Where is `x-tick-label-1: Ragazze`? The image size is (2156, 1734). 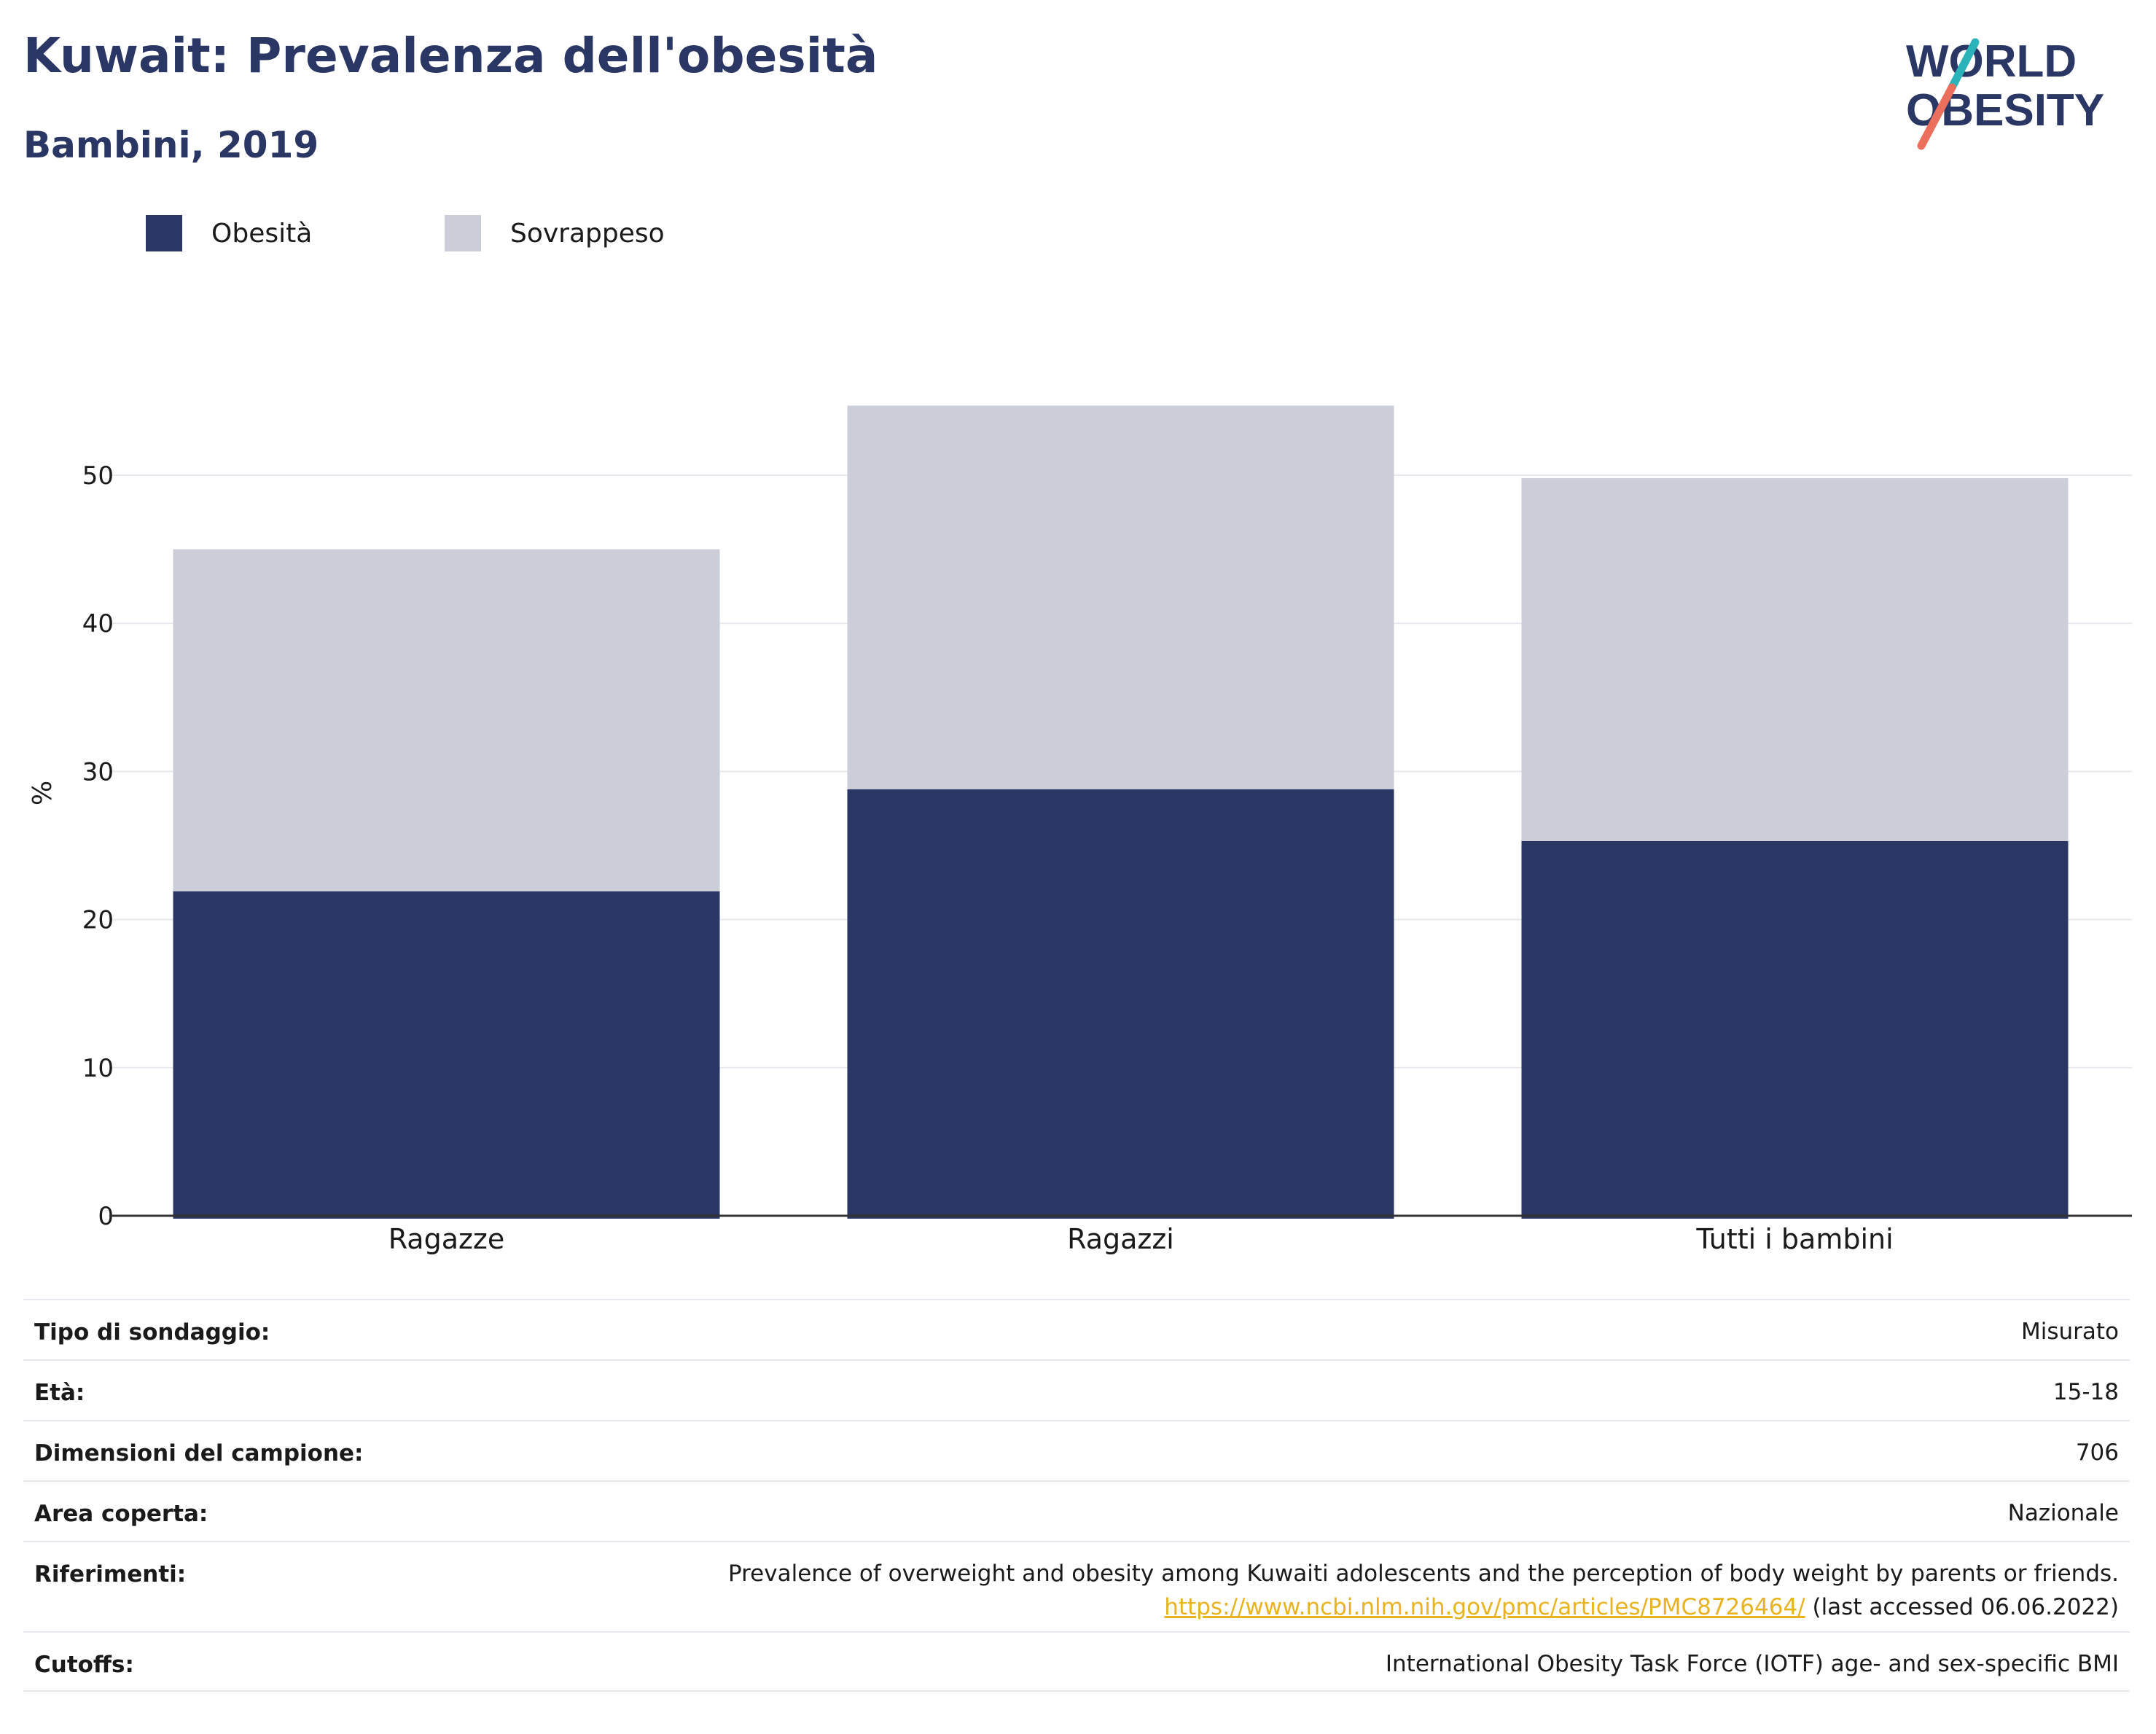 x-tick-label-1: Ragazze is located at coordinates (446, 1239).